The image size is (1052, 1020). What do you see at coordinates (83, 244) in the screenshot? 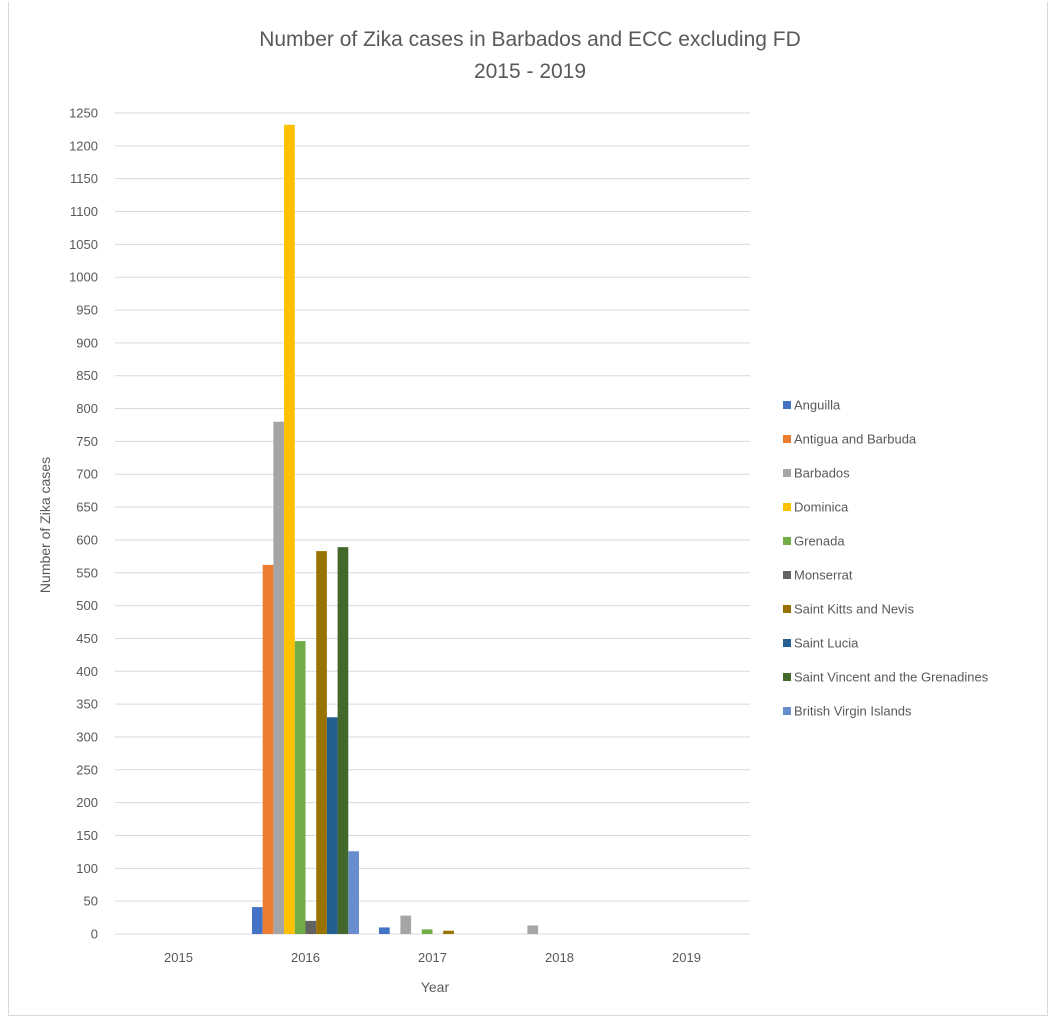
I see `y-tick-label: 1050` at bounding box center [83, 244].